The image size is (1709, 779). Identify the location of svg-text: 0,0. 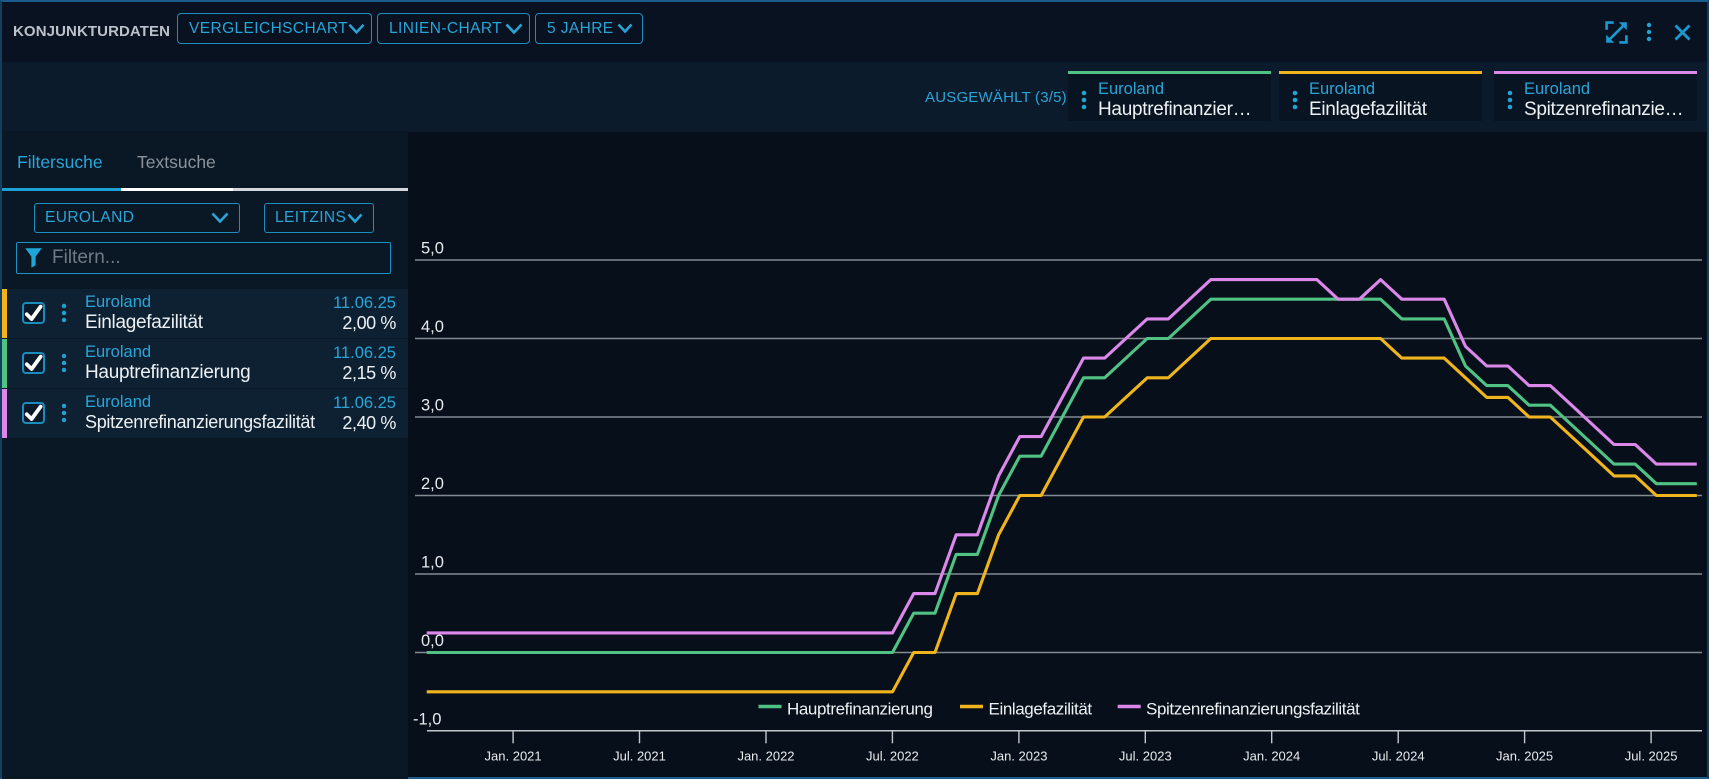
(432, 641).